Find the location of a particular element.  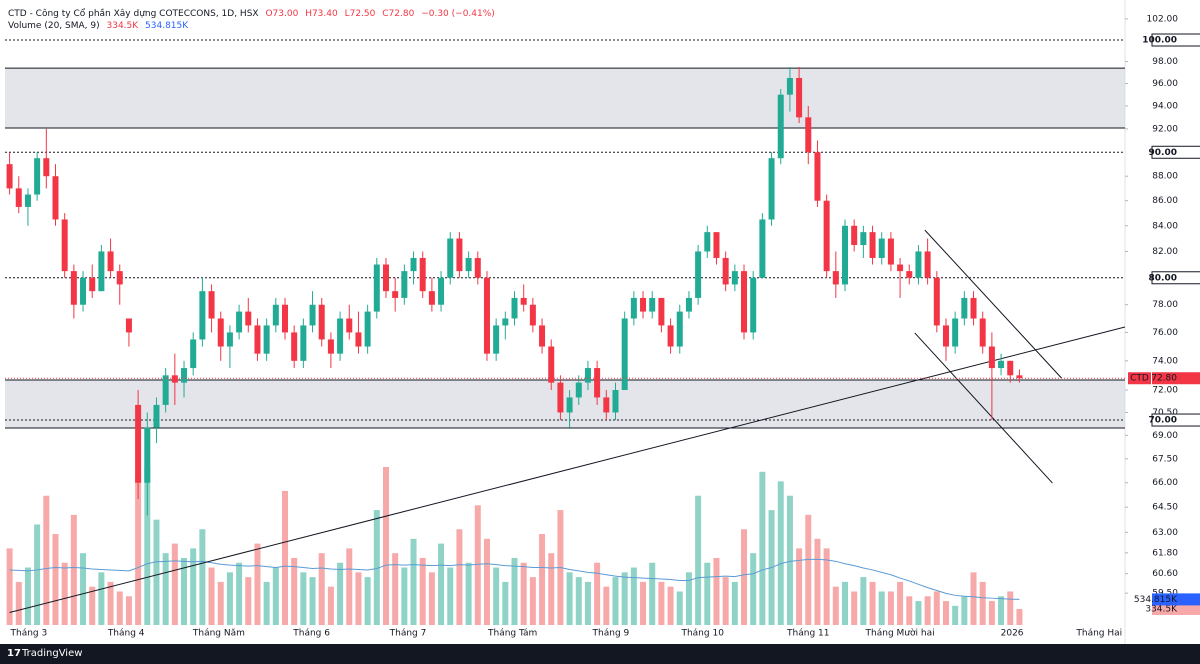

symbol-tag is located at coordinates (1139, 378).